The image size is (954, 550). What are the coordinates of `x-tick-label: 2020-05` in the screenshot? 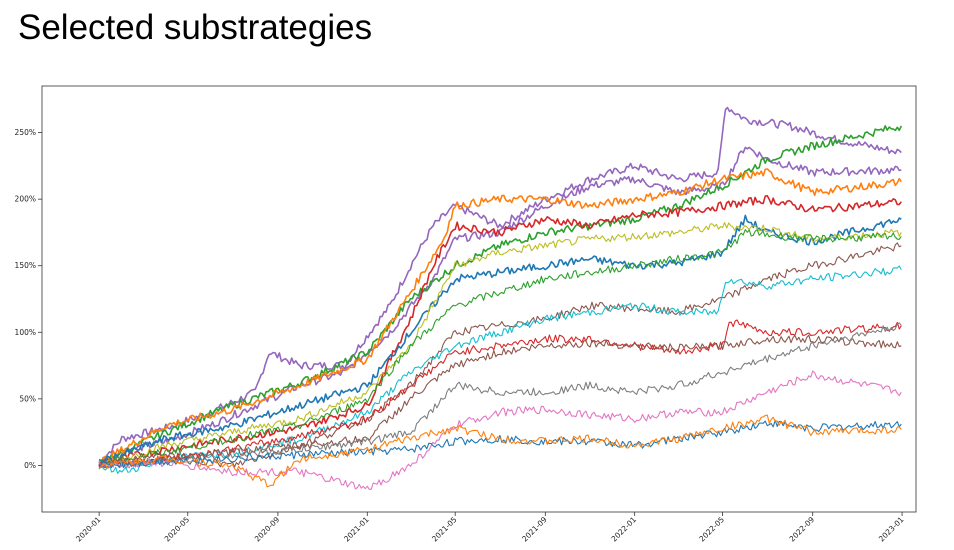 It's located at (177, 529).